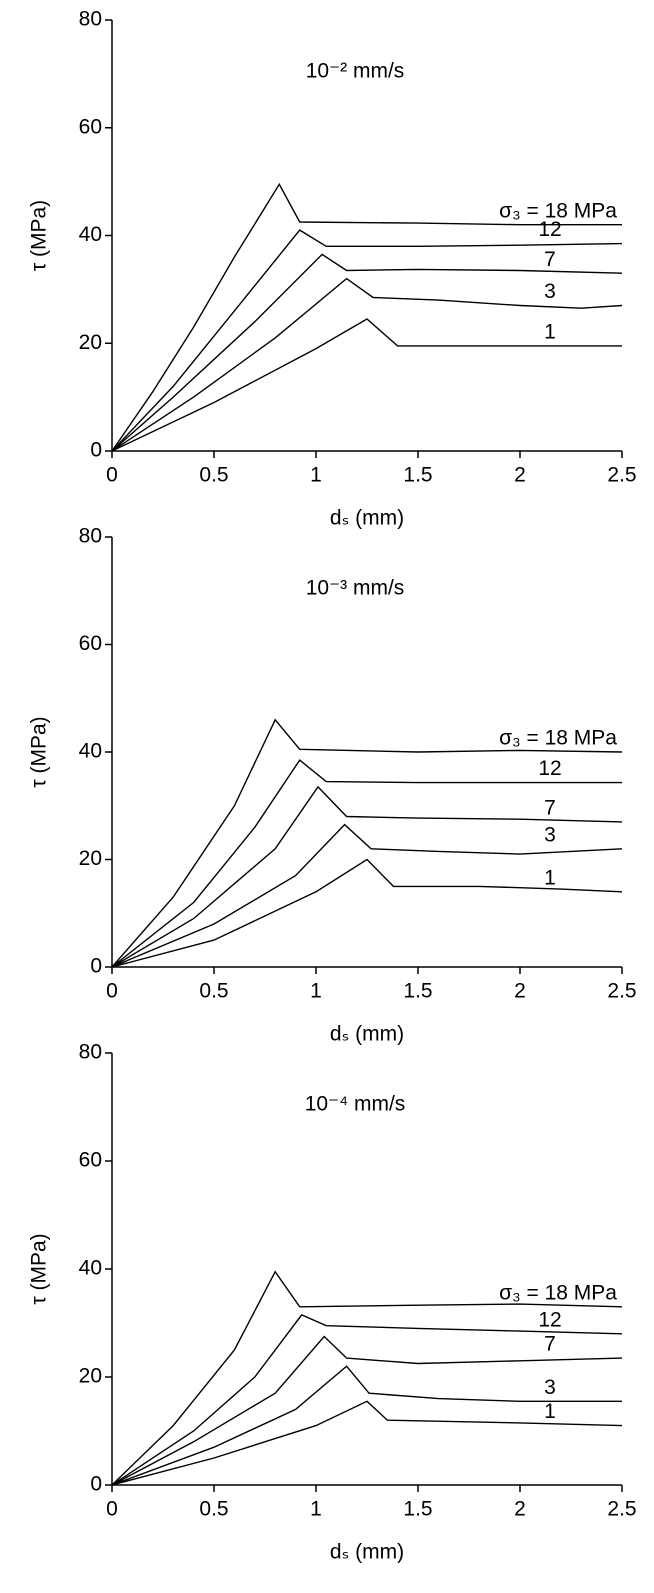  I want to click on chart-title: 10⁻³ mm/s, so click(355, 588).